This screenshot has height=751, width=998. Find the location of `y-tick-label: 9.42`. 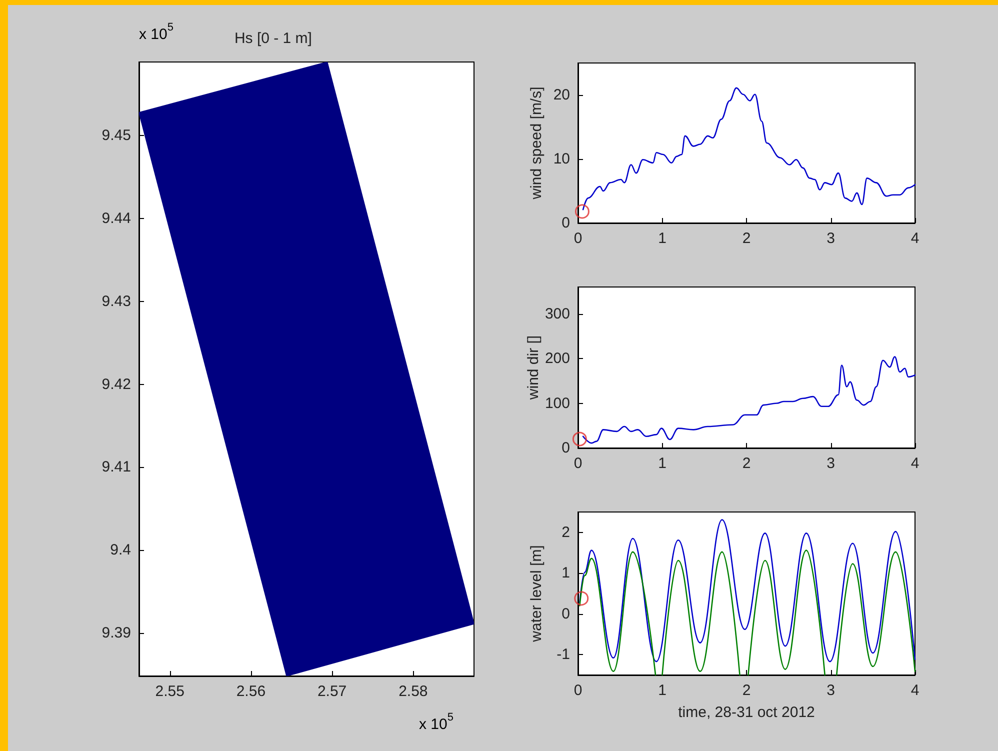

y-tick-label: 9.42 is located at coordinates (116, 384).